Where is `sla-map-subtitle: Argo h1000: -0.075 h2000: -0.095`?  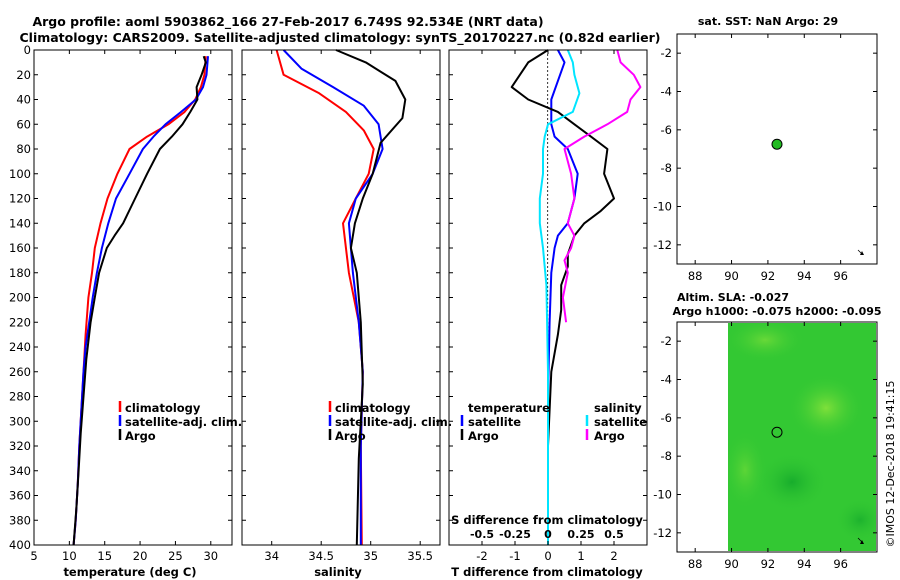 sla-map-subtitle: Argo h1000: -0.075 h2000: -0.095 is located at coordinates (776, 311).